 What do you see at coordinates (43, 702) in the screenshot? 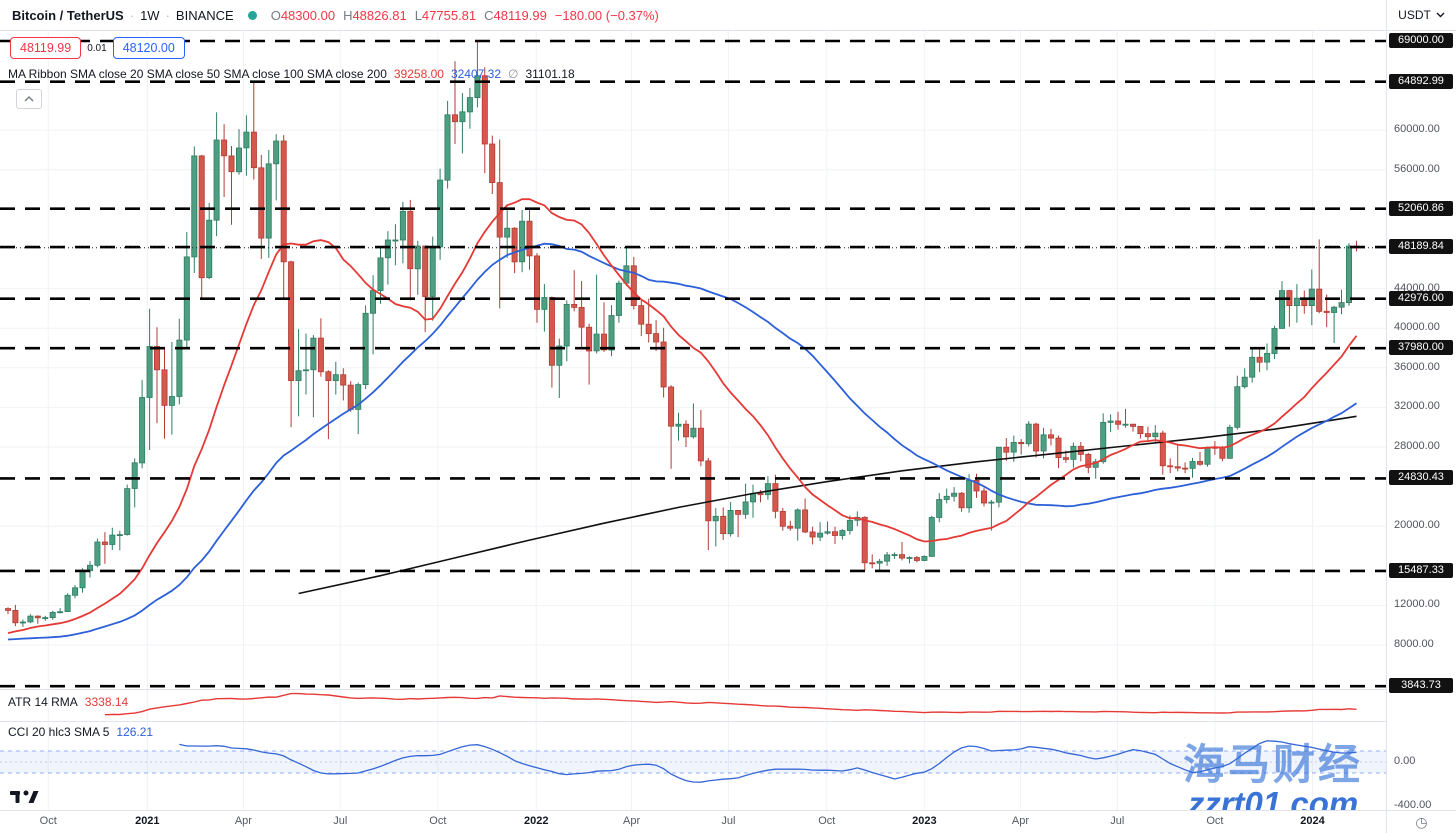
I see `atr-title: ATR 14 RMA` at bounding box center [43, 702].